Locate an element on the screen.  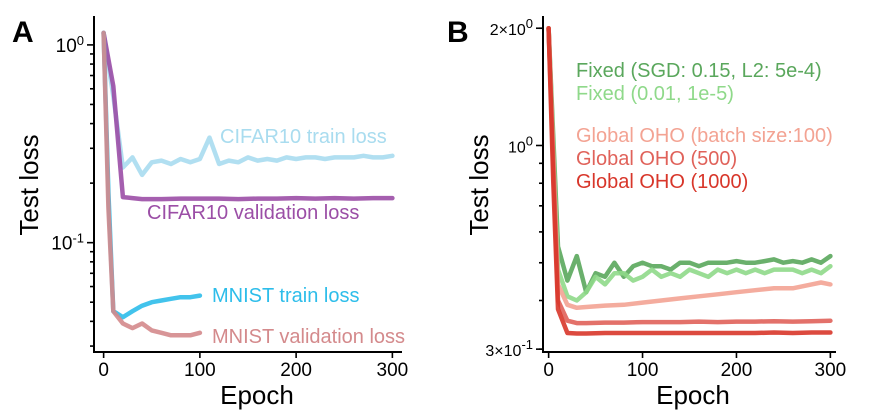
panel-b-x-tick-label-3: 200 is located at coordinates (737, 370).